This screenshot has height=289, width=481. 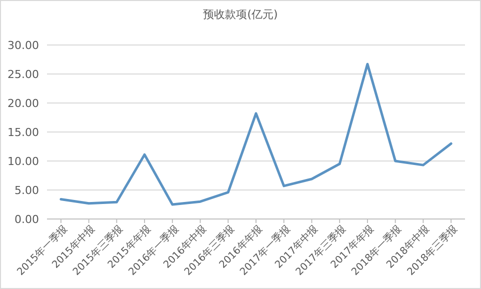 I want to click on y-tick-label: 20.00, so click(x=23, y=103).